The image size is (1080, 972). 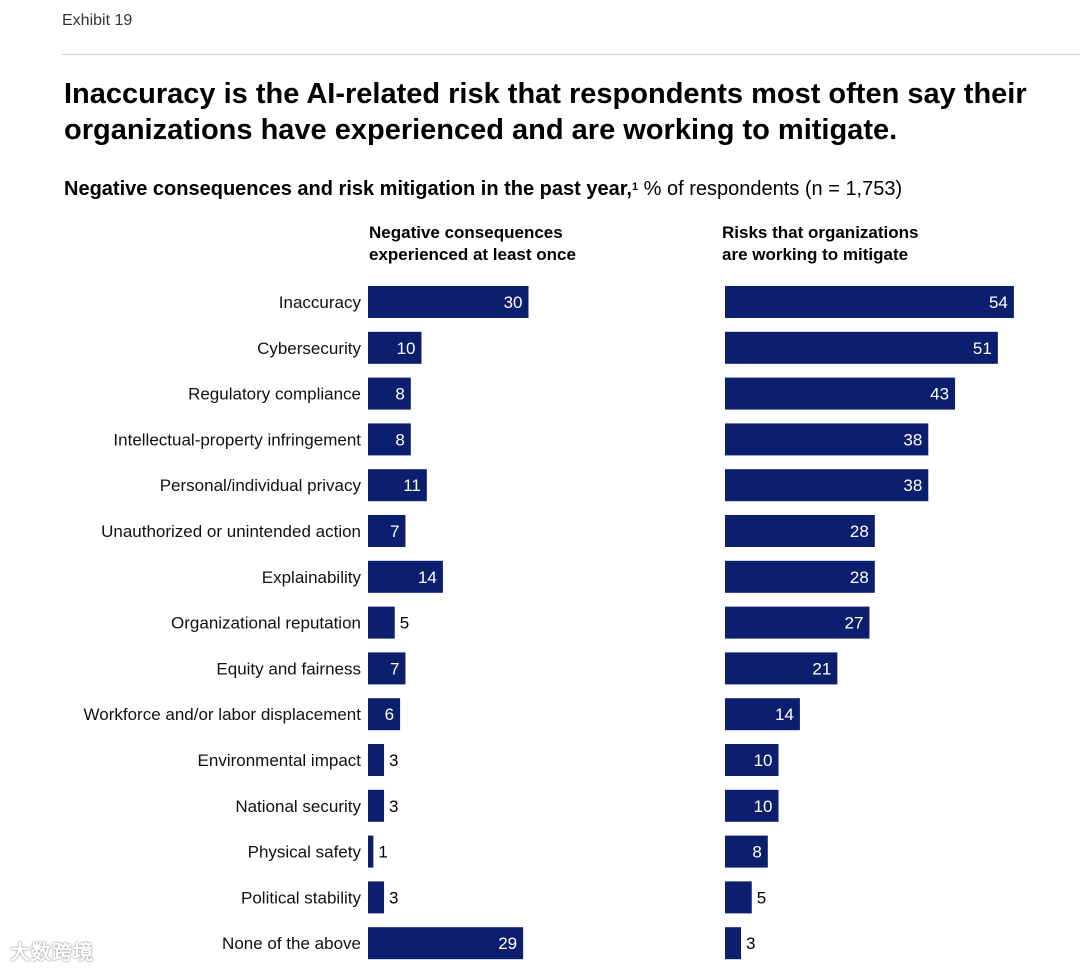 I want to click on data-label: 21, so click(x=821, y=668).